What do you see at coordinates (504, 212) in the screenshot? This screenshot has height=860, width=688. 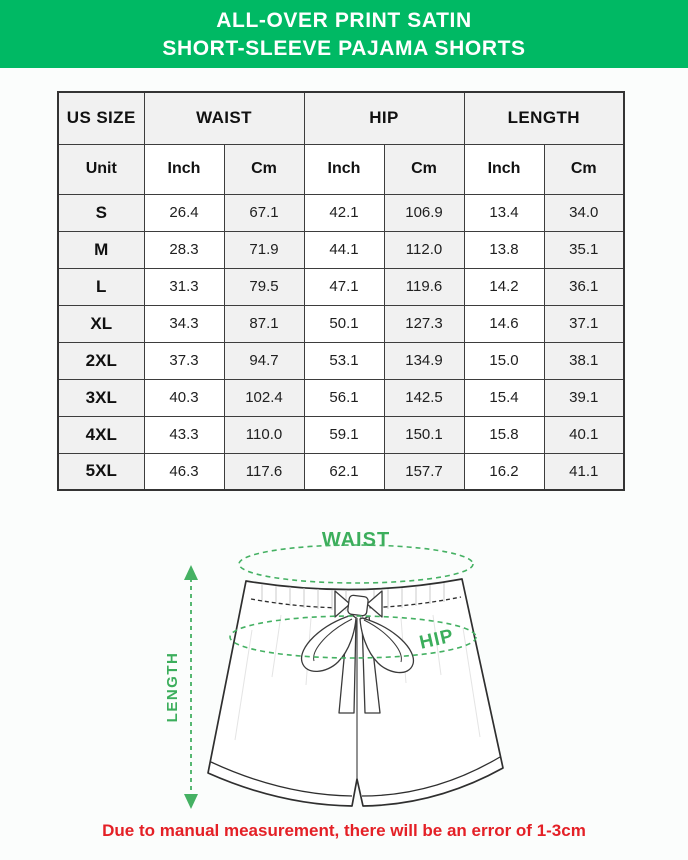 I see `value-cell: 13.4` at bounding box center [504, 212].